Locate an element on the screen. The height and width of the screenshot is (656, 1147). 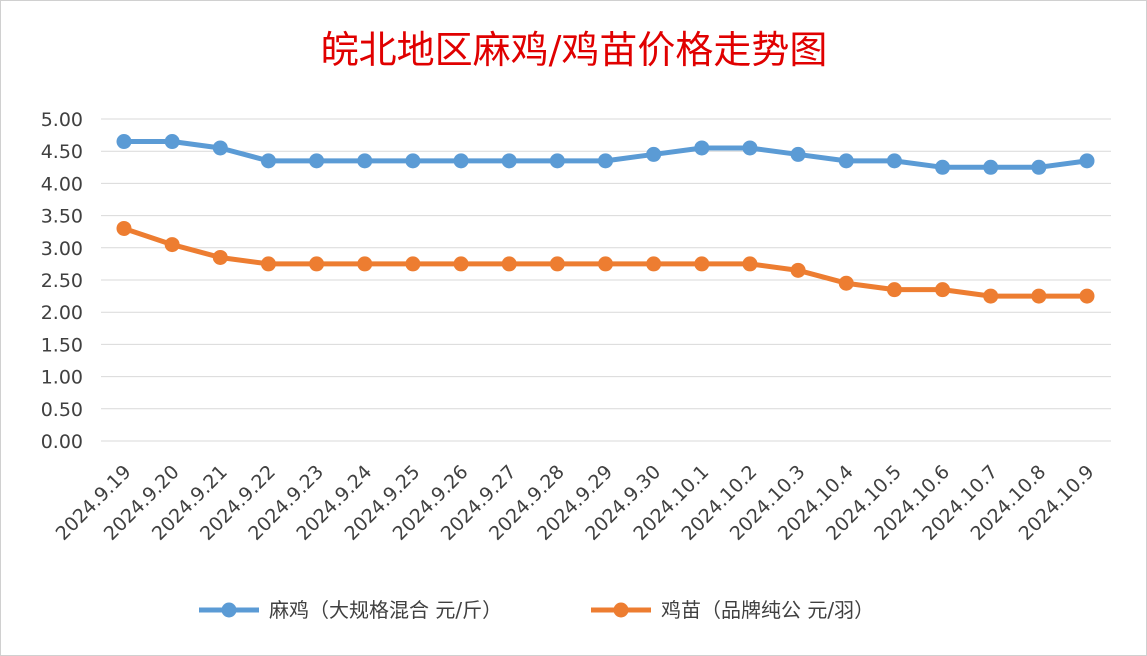
y-tick-label: 3.00 is located at coordinates (62, 249).